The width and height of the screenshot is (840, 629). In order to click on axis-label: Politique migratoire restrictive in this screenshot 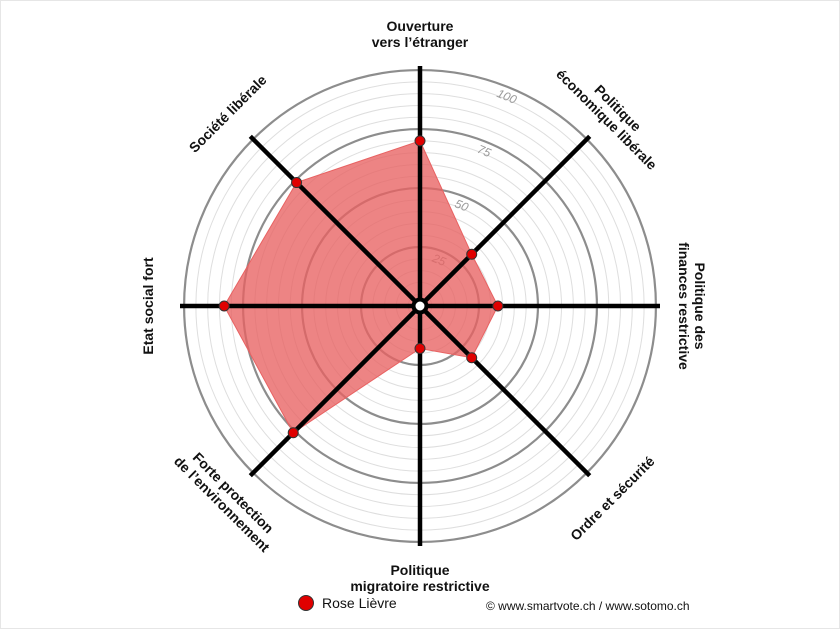, I will do `click(419, 578)`.